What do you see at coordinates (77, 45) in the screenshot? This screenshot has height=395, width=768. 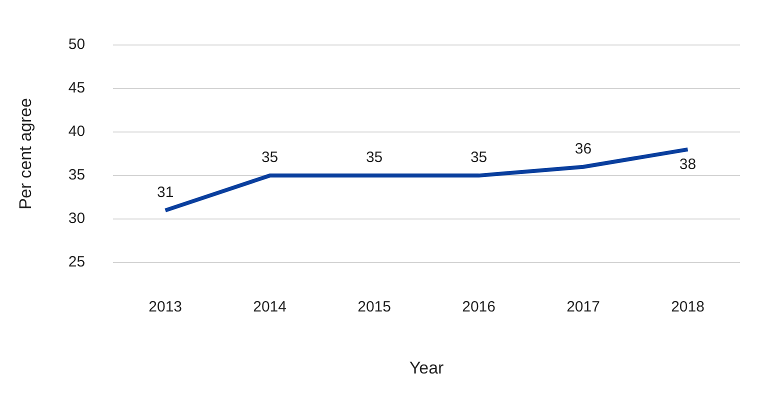 I see `y-tick-label: 50` at bounding box center [77, 45].